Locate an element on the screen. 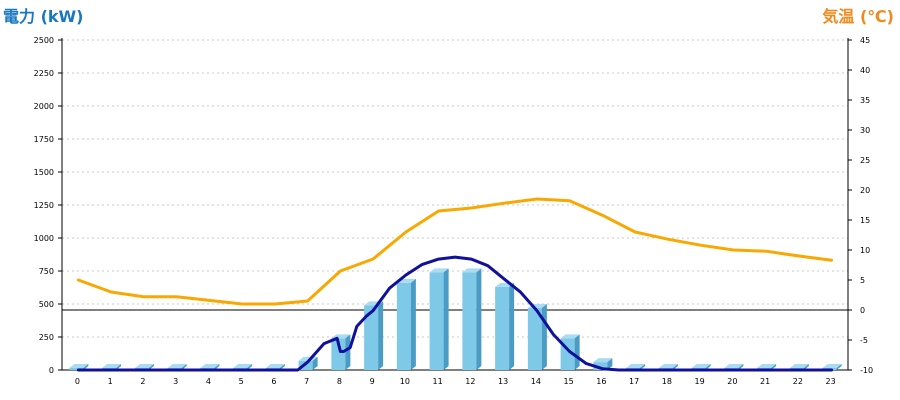 This screenshot has height=400, width=900. x-tick-label: 8 is located at coordinates (339, 381).